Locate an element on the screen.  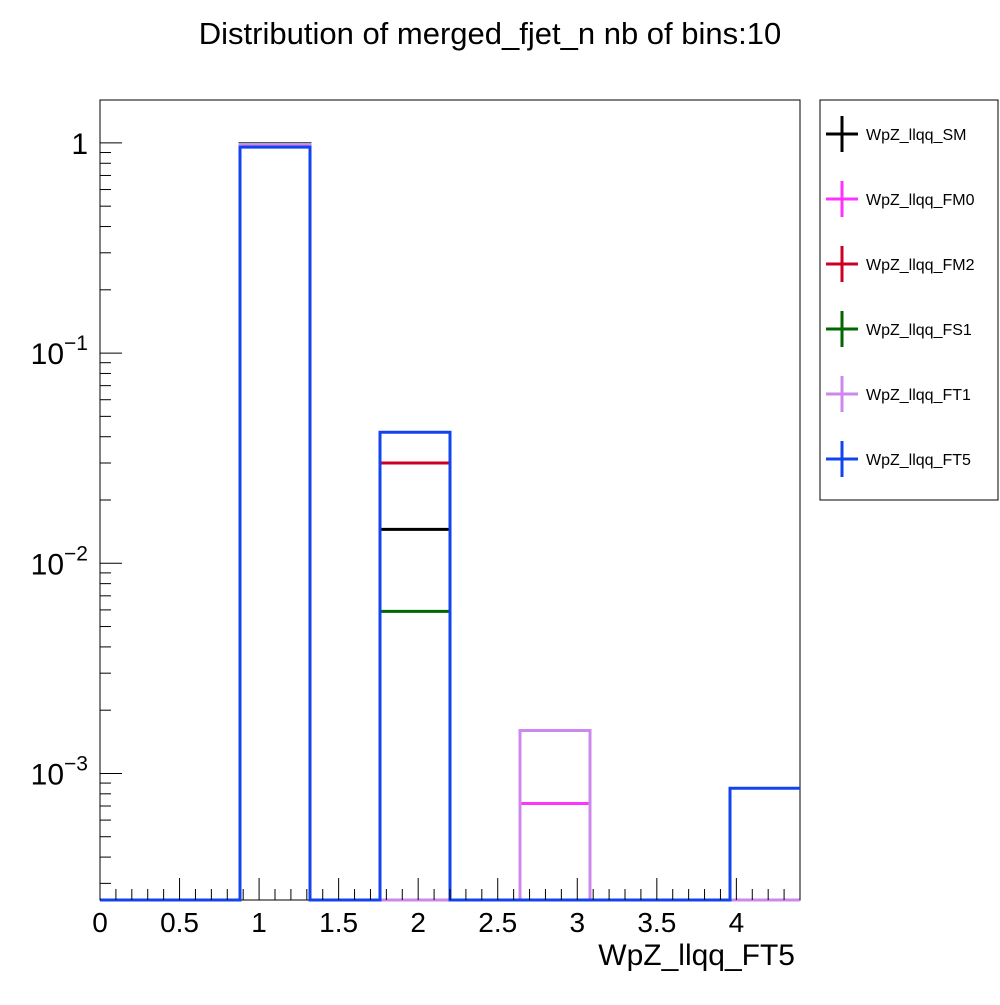
legend-label: WpZ_llqq_FM2 is located at coordinates (920, 265).